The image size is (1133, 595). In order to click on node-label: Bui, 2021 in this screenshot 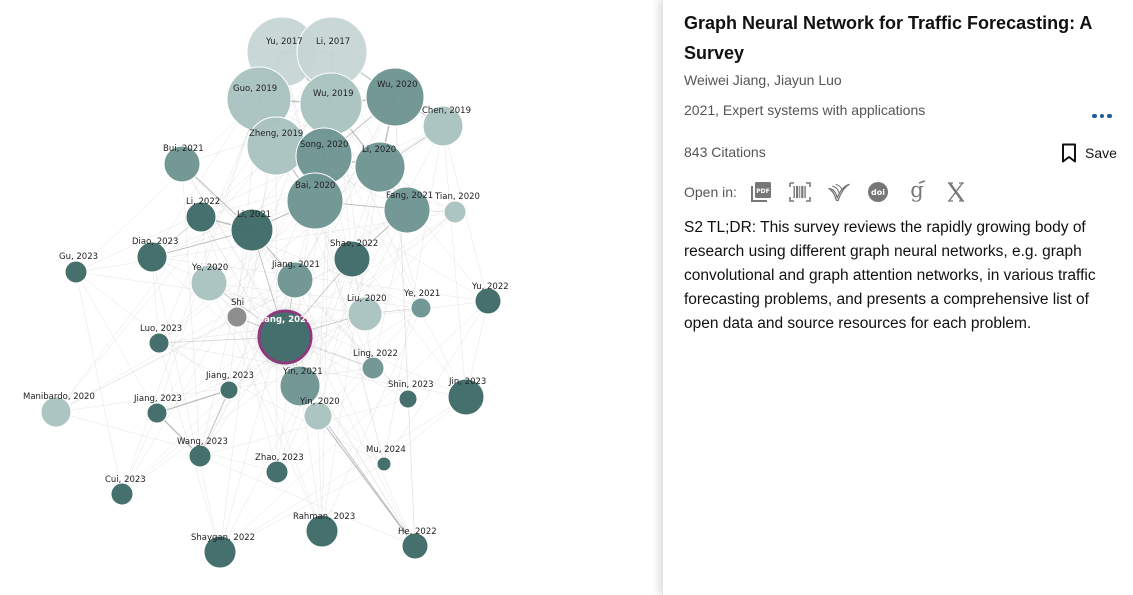, I will do `click(183, 149)`.